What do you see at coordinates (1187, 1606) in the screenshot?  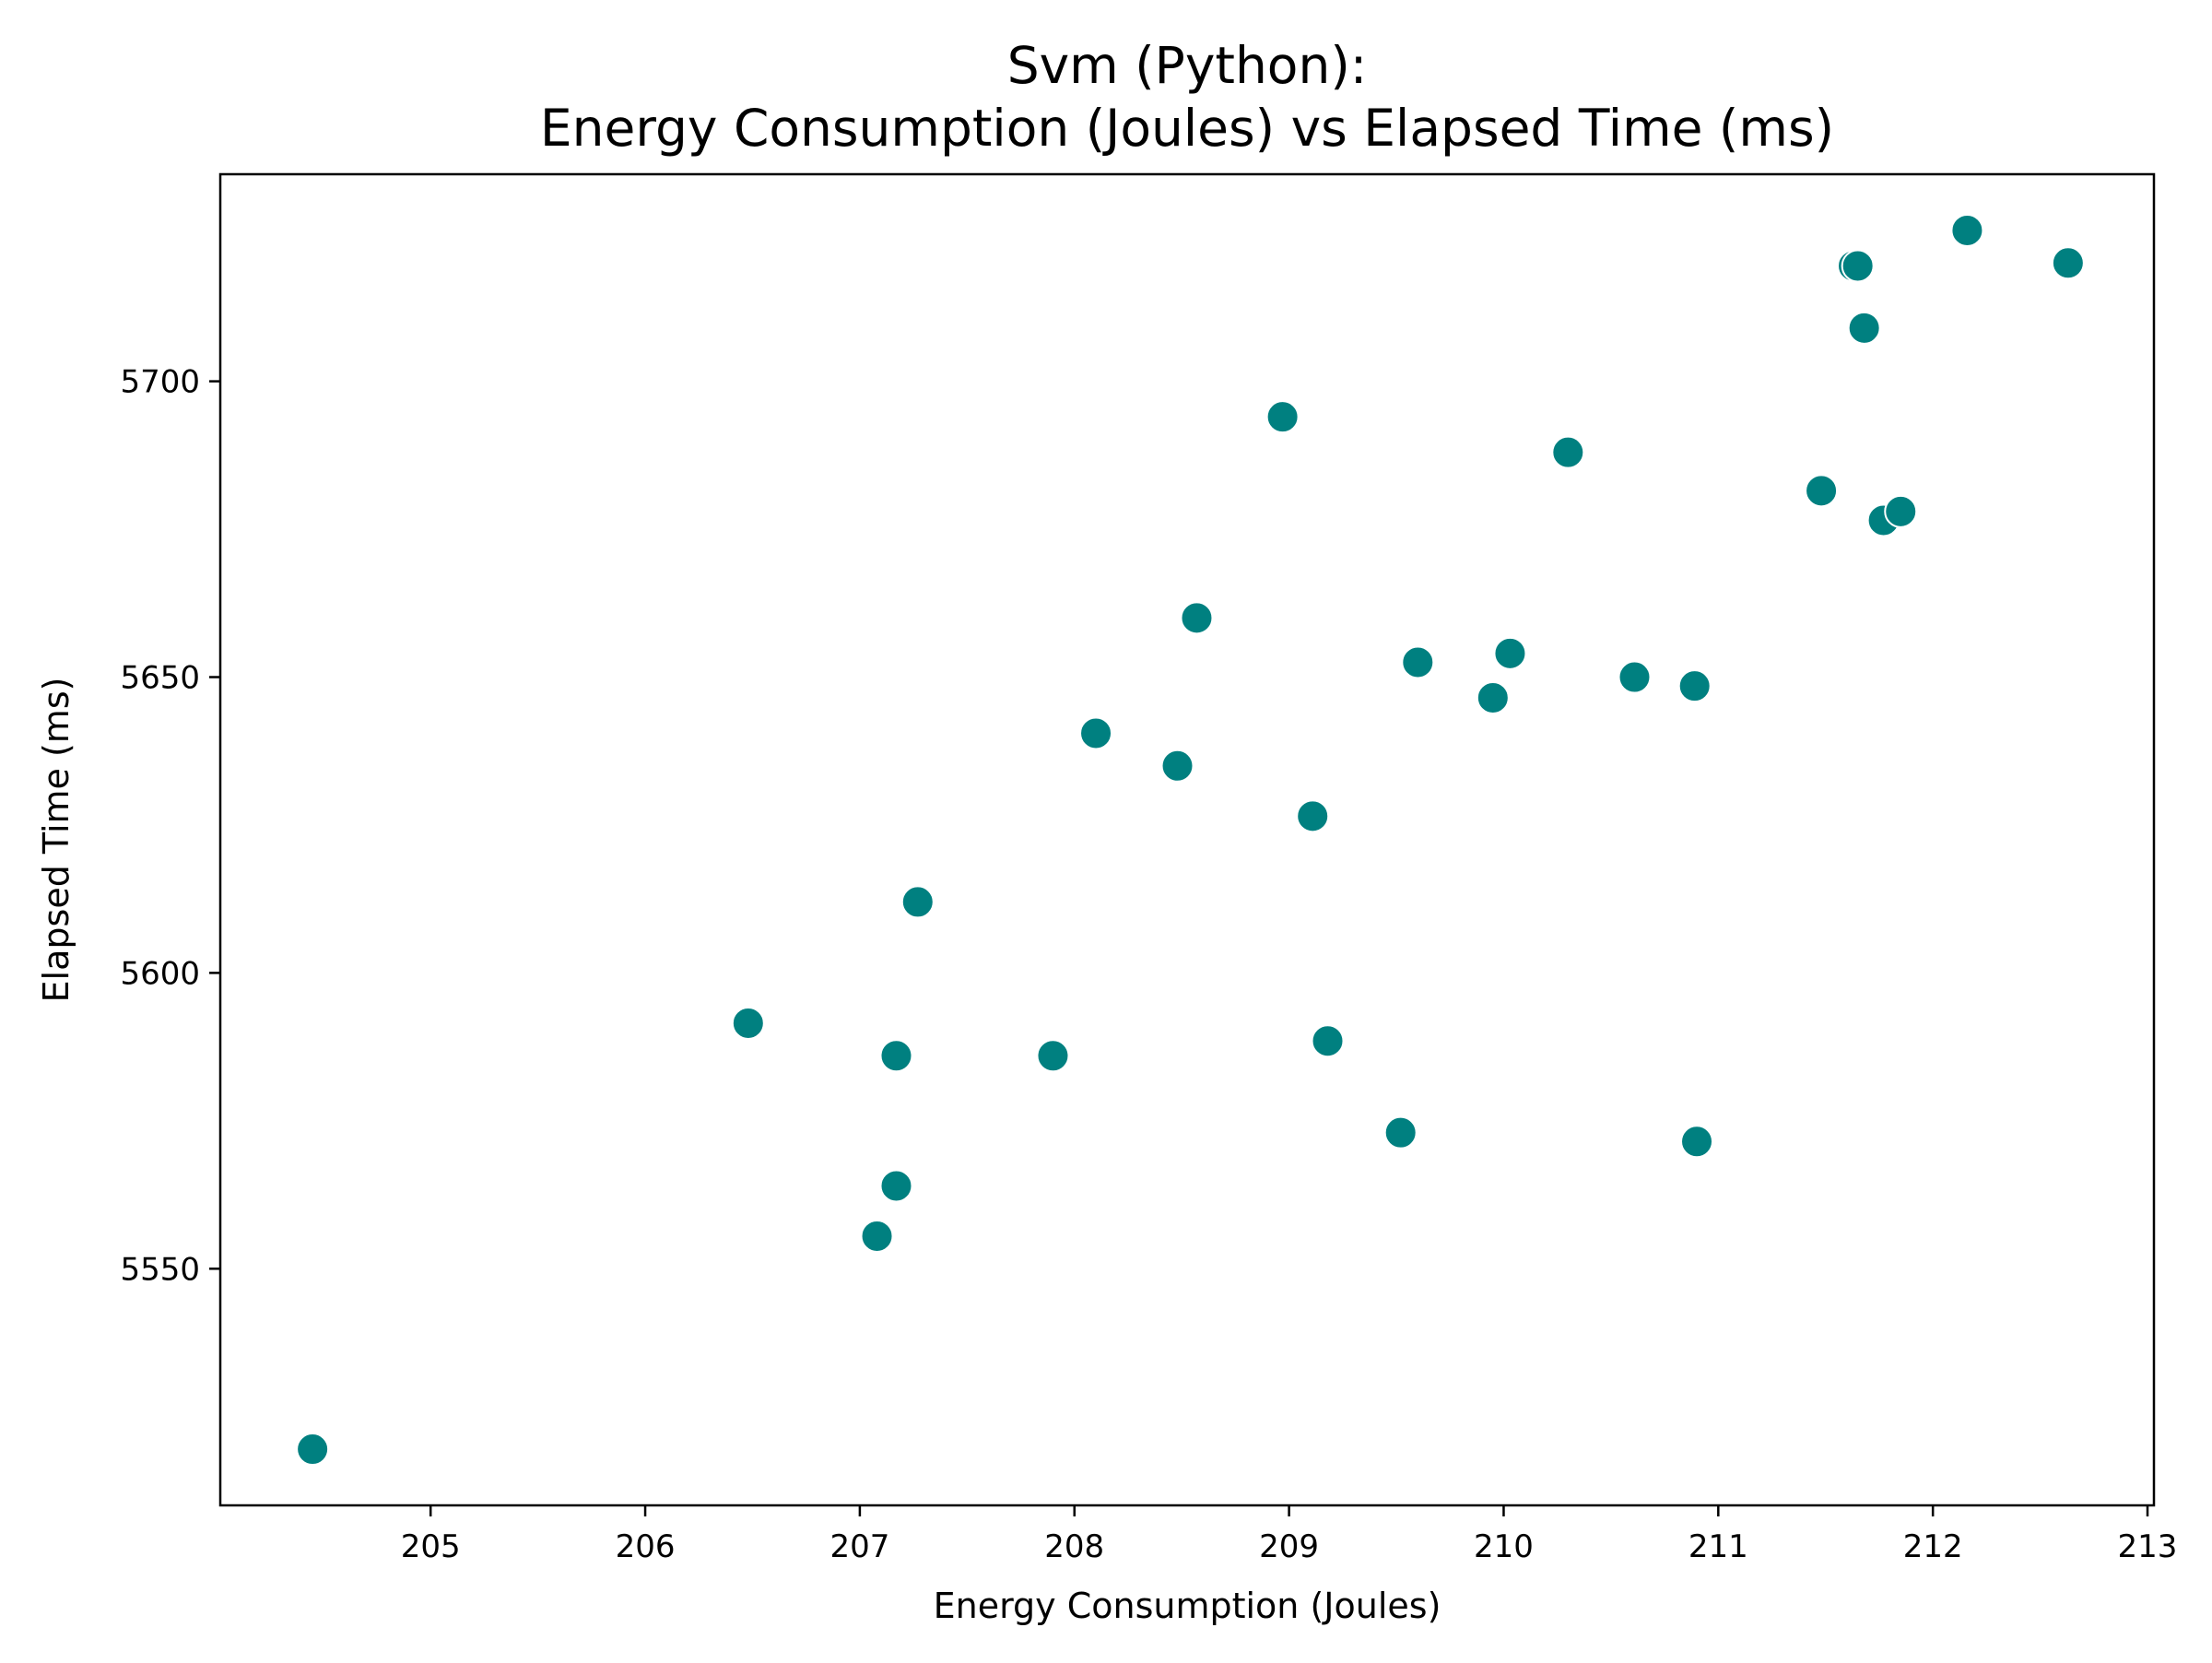 I see `x-axis-label: Energy Consumption (Joules)` at bounding box center [1187, 1606].